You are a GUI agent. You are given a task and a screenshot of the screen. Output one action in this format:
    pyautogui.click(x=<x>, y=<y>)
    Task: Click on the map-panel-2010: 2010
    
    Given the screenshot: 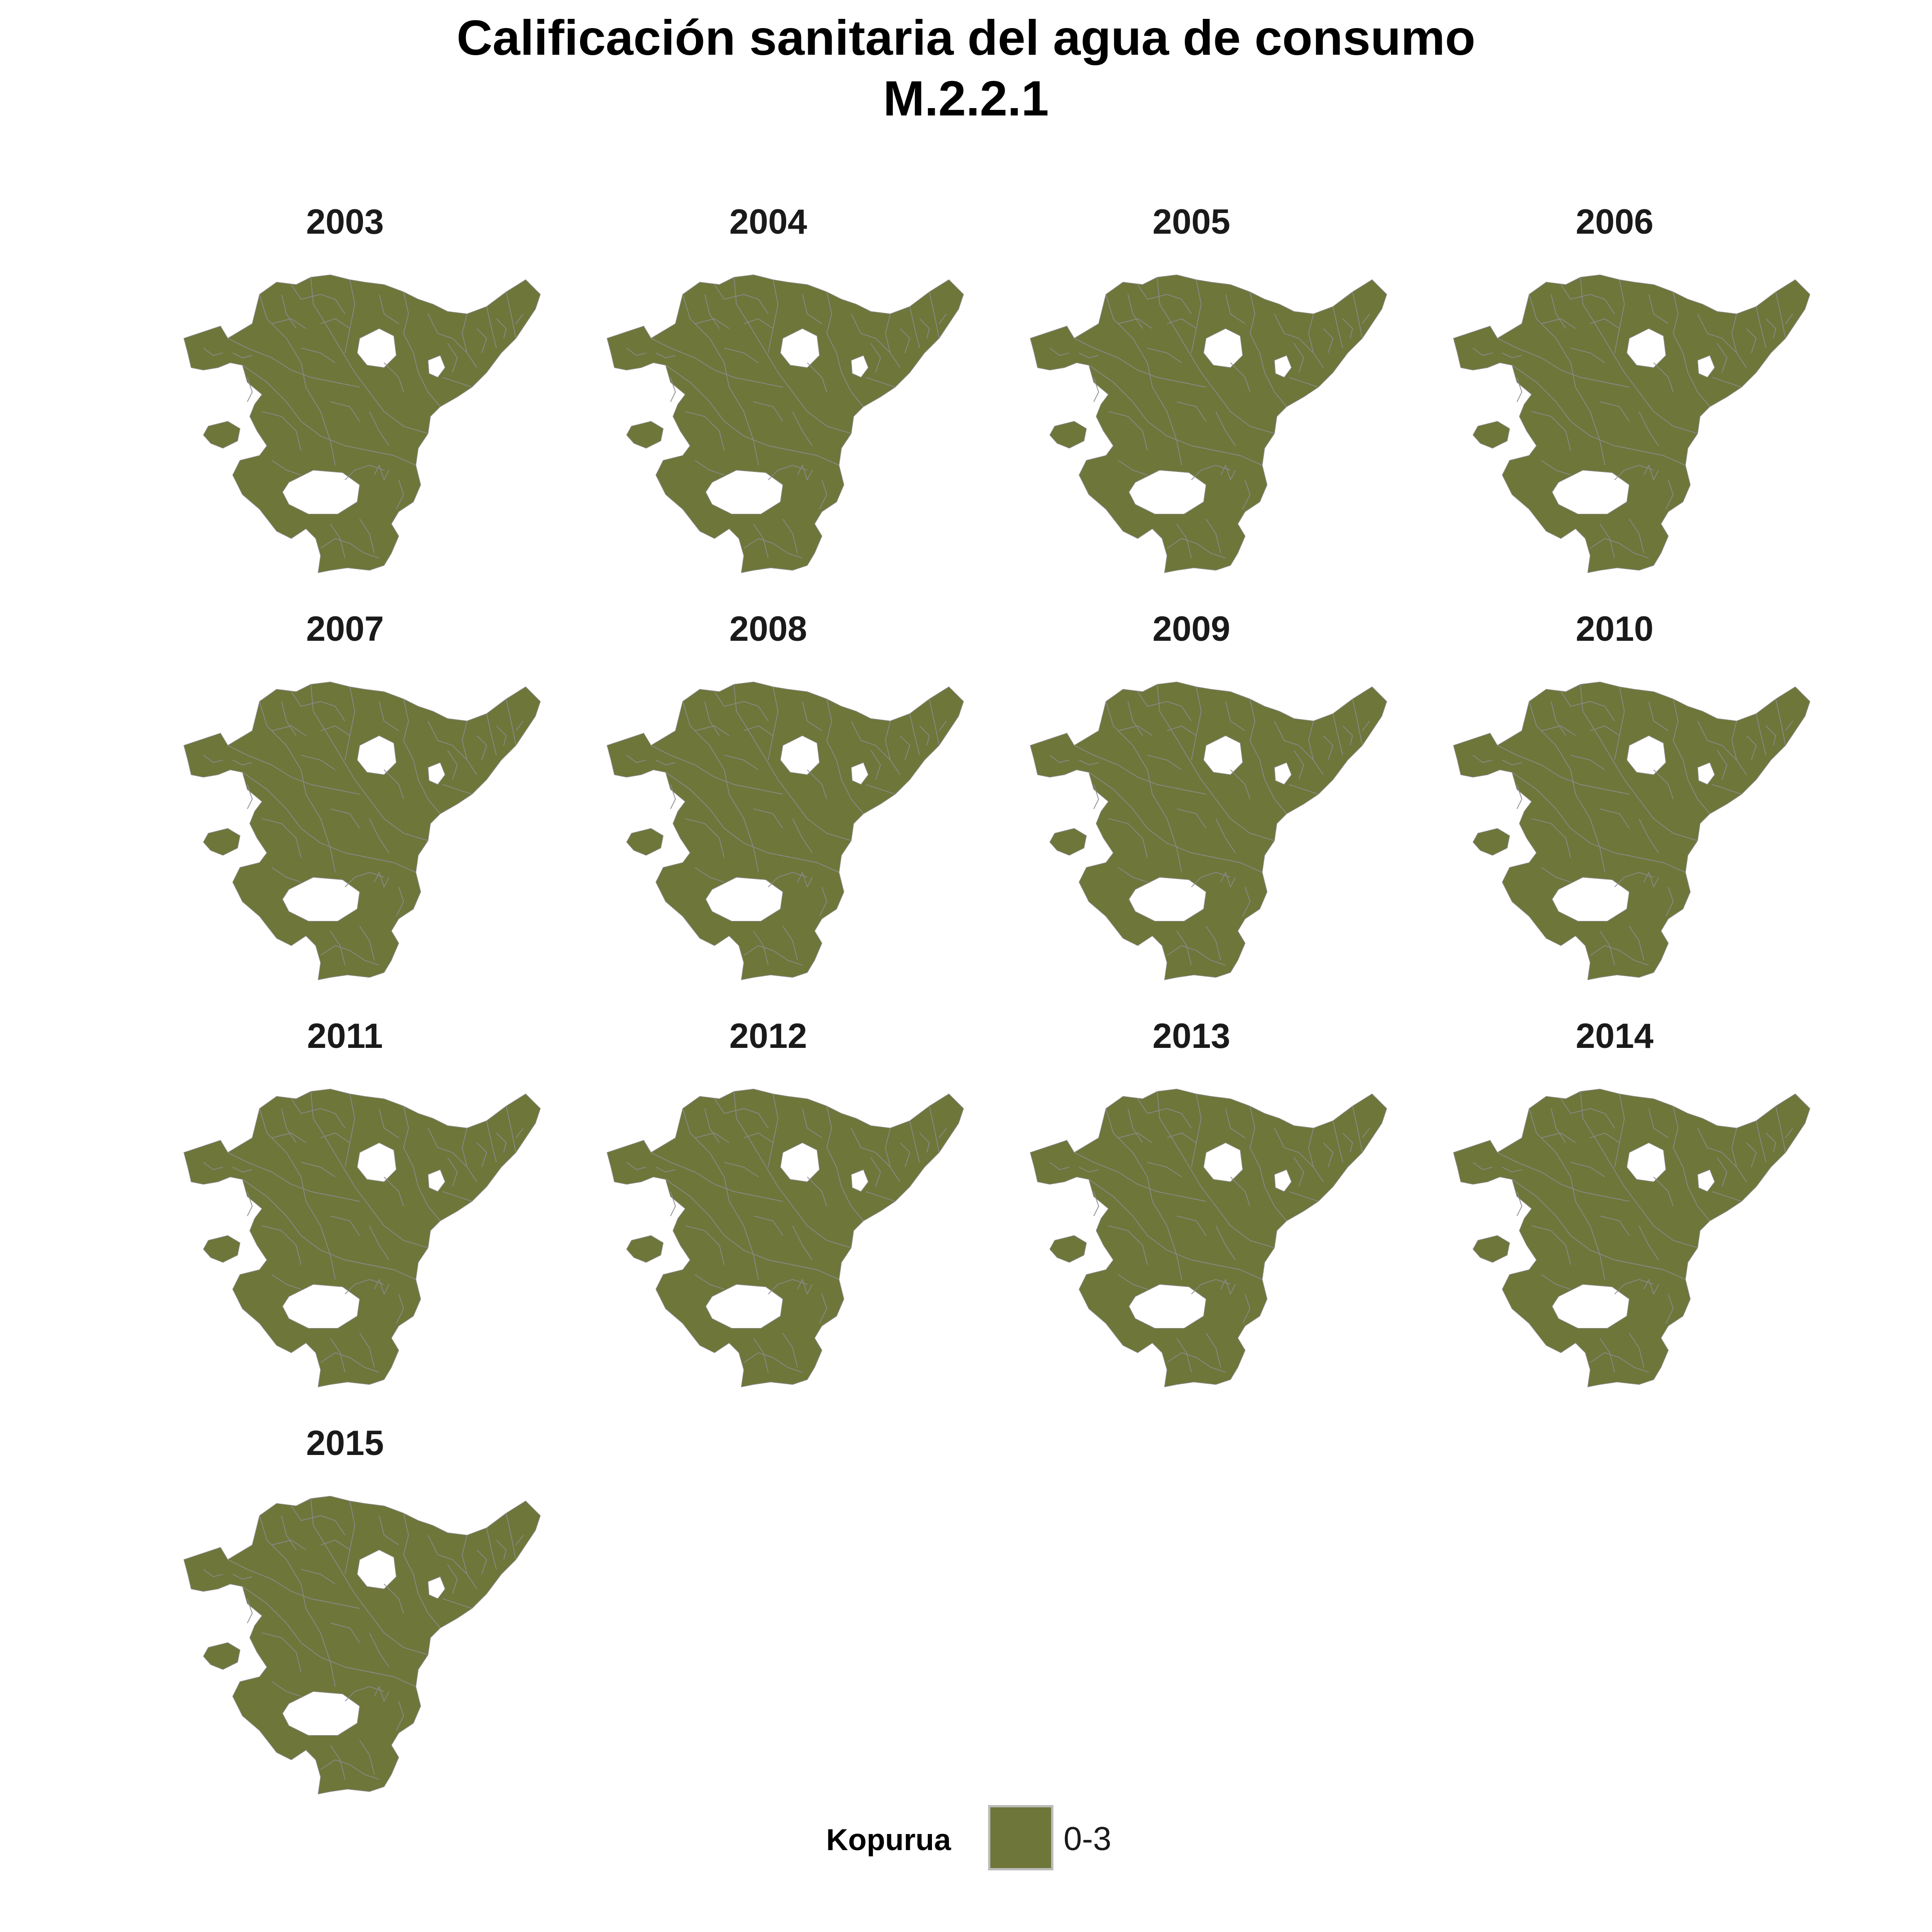 What is the action you would take?
    pyautogui.click(x=1615, y=796)
    